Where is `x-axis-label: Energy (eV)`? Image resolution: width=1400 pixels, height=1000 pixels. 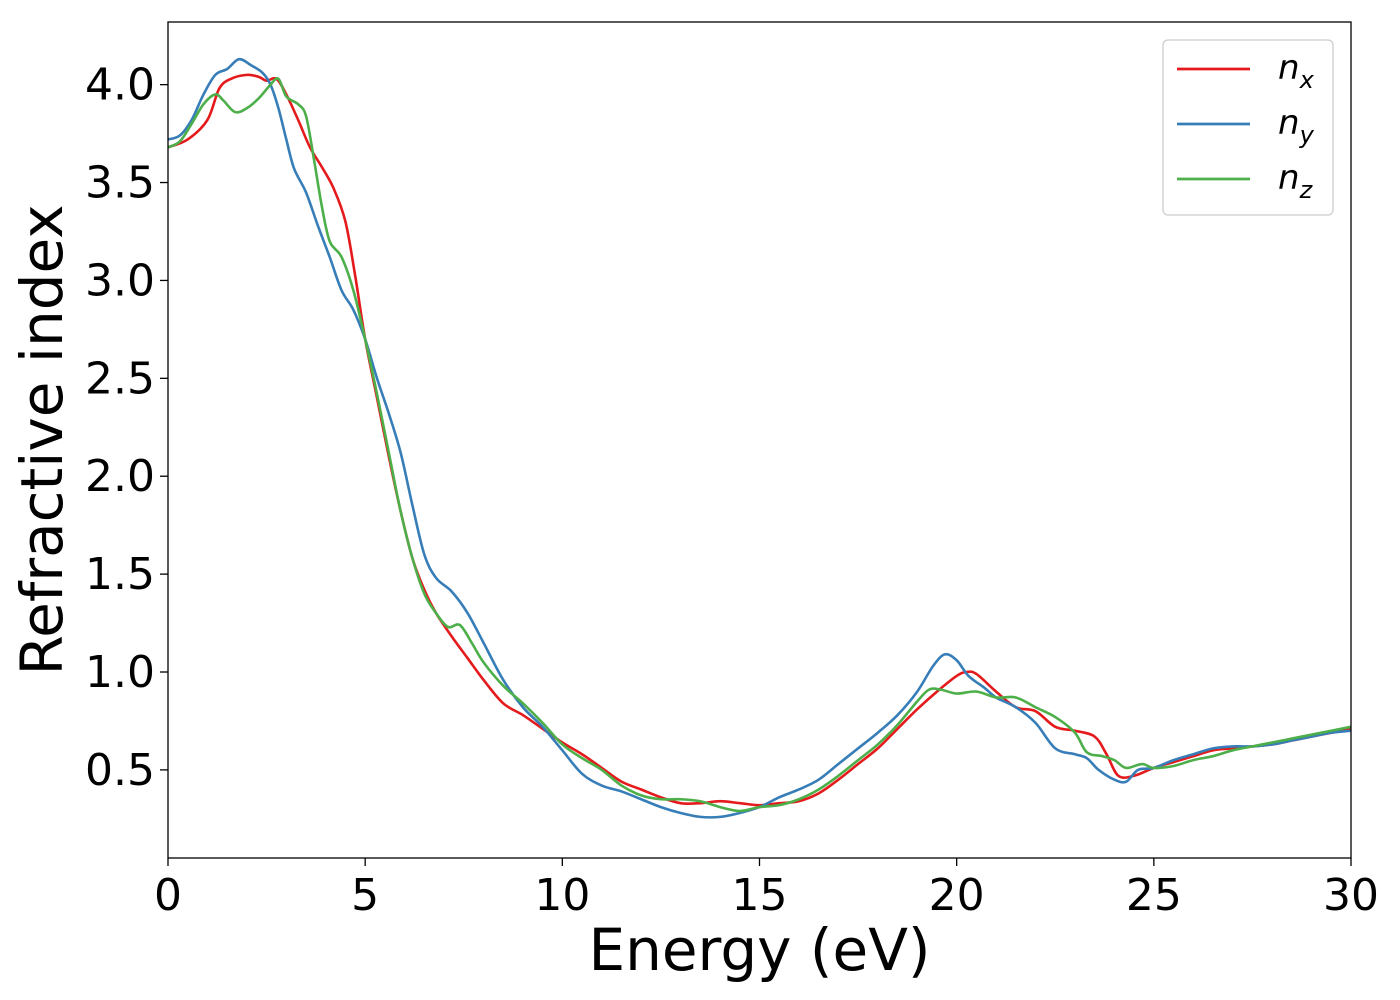 x-axis-label: Energy (eV) is located at coordinates (759, 950).